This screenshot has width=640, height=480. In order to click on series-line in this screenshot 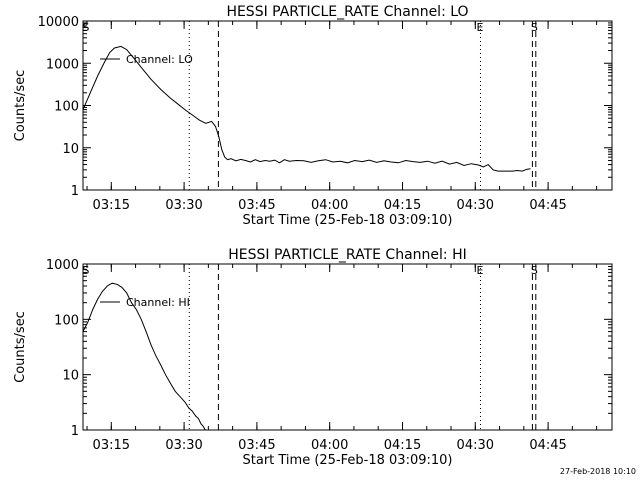, I will do `click(144, 356)`.